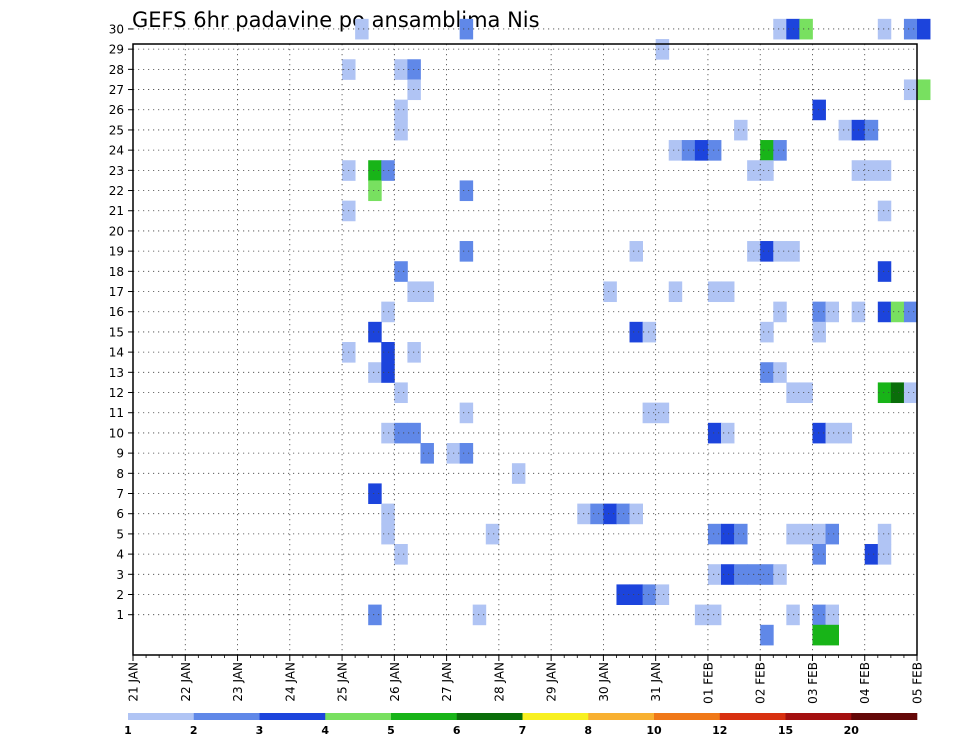  What do you see at coordinates (116, 191) in the screenshot?
I see `y-tick-label: 22` at bounding box center [116, 191].